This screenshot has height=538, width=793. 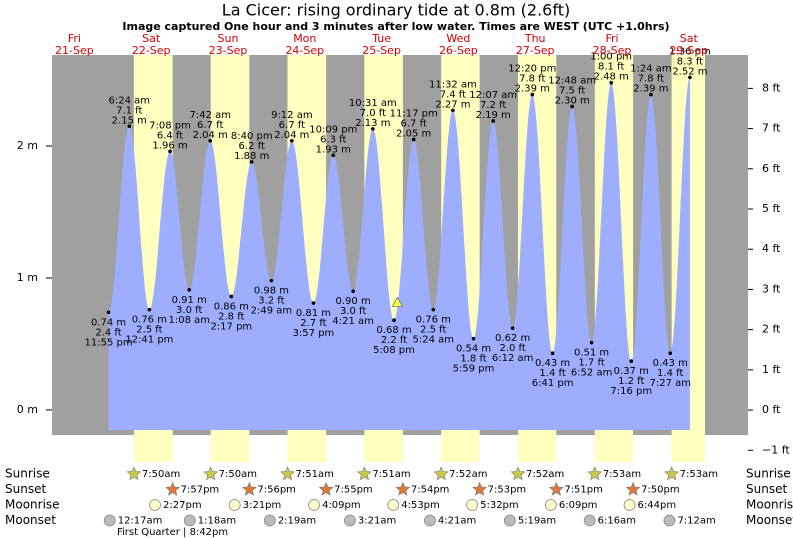 I want to click on event-time: 7:54pm, so click(x=430, y=490).